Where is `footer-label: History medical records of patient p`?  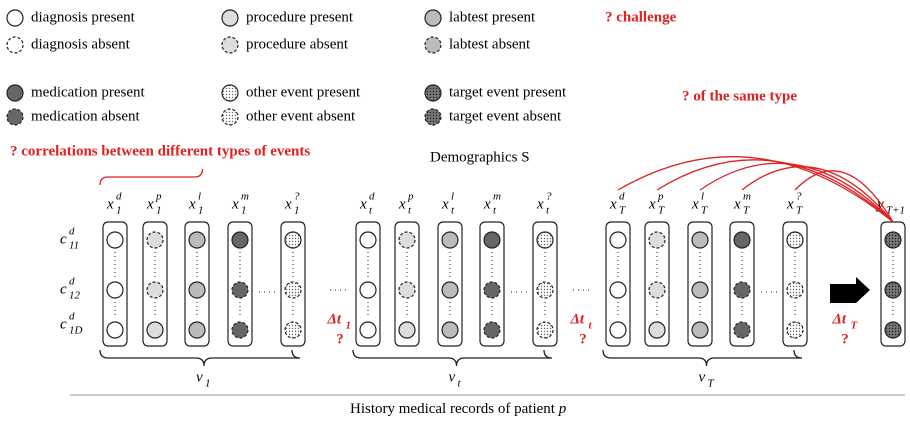
footer-label: History medical records of patient p is located at coordinates (458, 409).